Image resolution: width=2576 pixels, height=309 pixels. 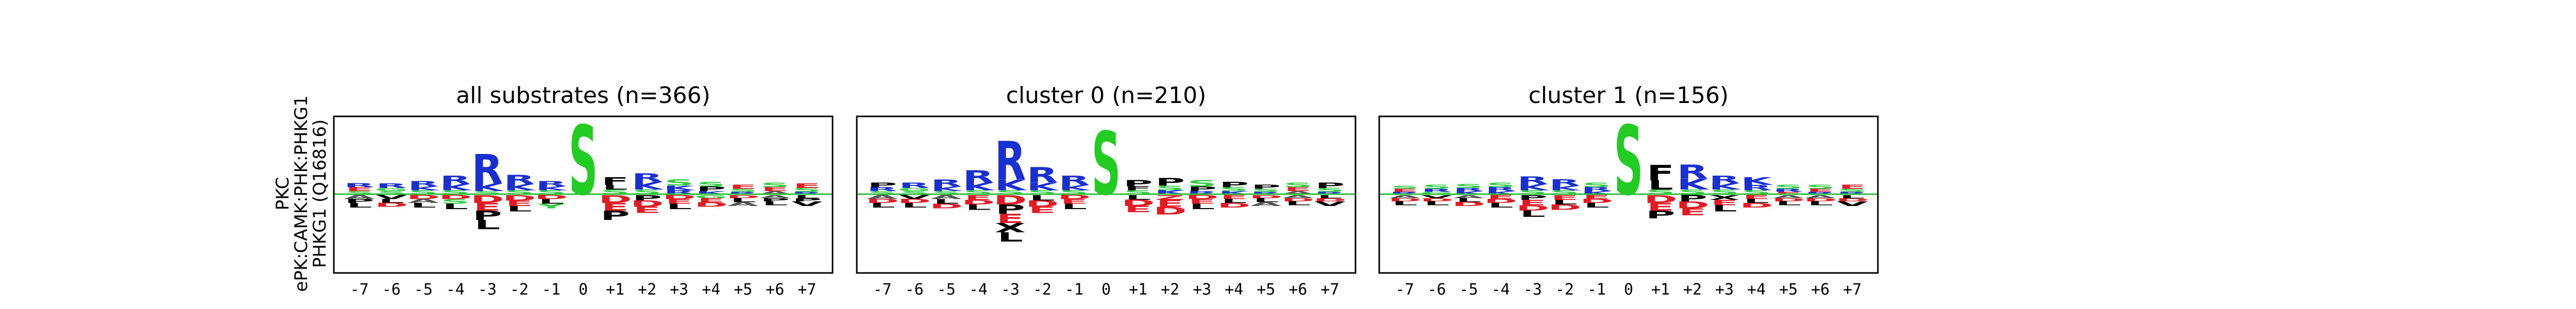 I want to click on svg-text: G, so click(x=1436, y=193).